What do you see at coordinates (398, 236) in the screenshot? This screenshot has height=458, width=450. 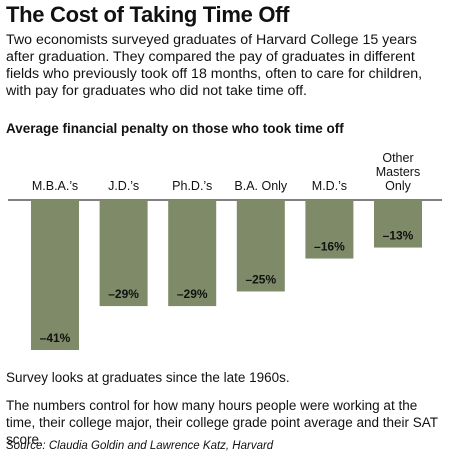 I see `bar-value-label-5: –13%` at bounding box center [398, 236].